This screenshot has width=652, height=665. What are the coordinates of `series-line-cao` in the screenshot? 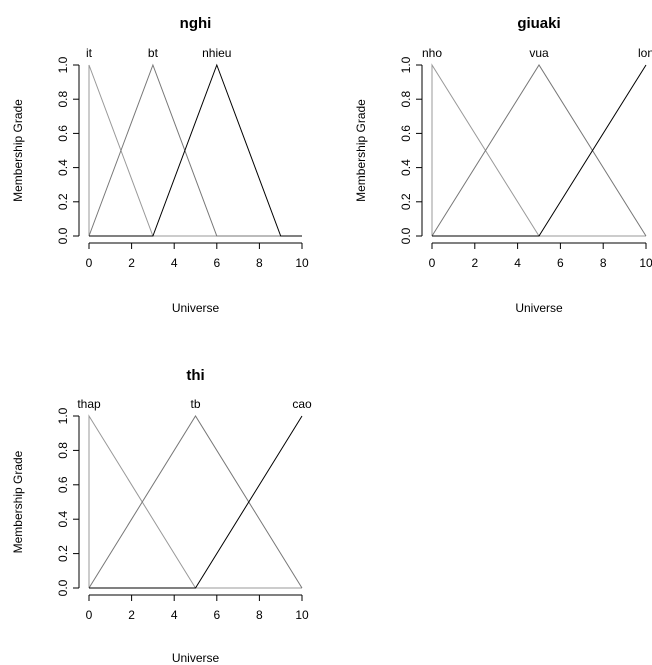 It's located at (196, 502).